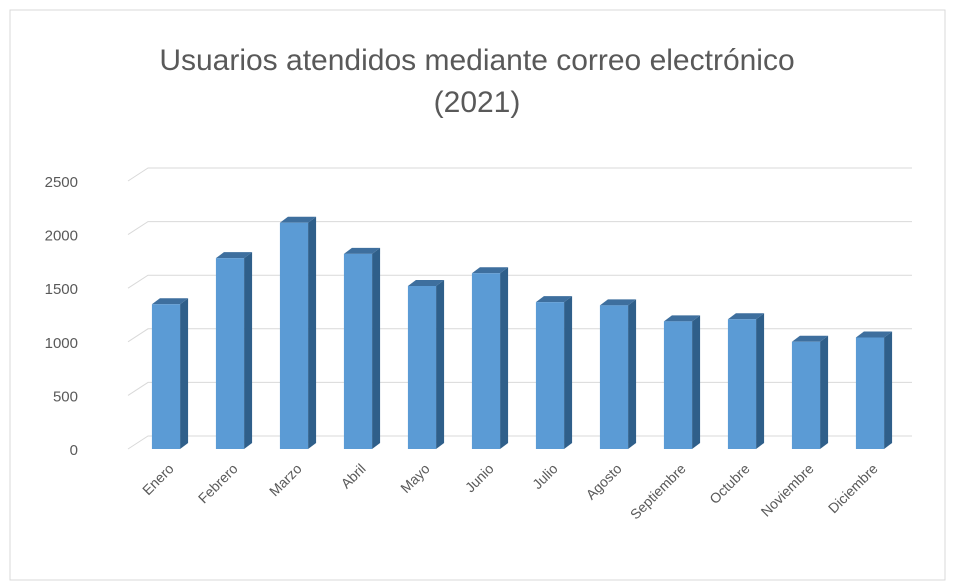 This screenshot has height=581, width=956. I want to click on chart-title: (2021), so click(477, 102).